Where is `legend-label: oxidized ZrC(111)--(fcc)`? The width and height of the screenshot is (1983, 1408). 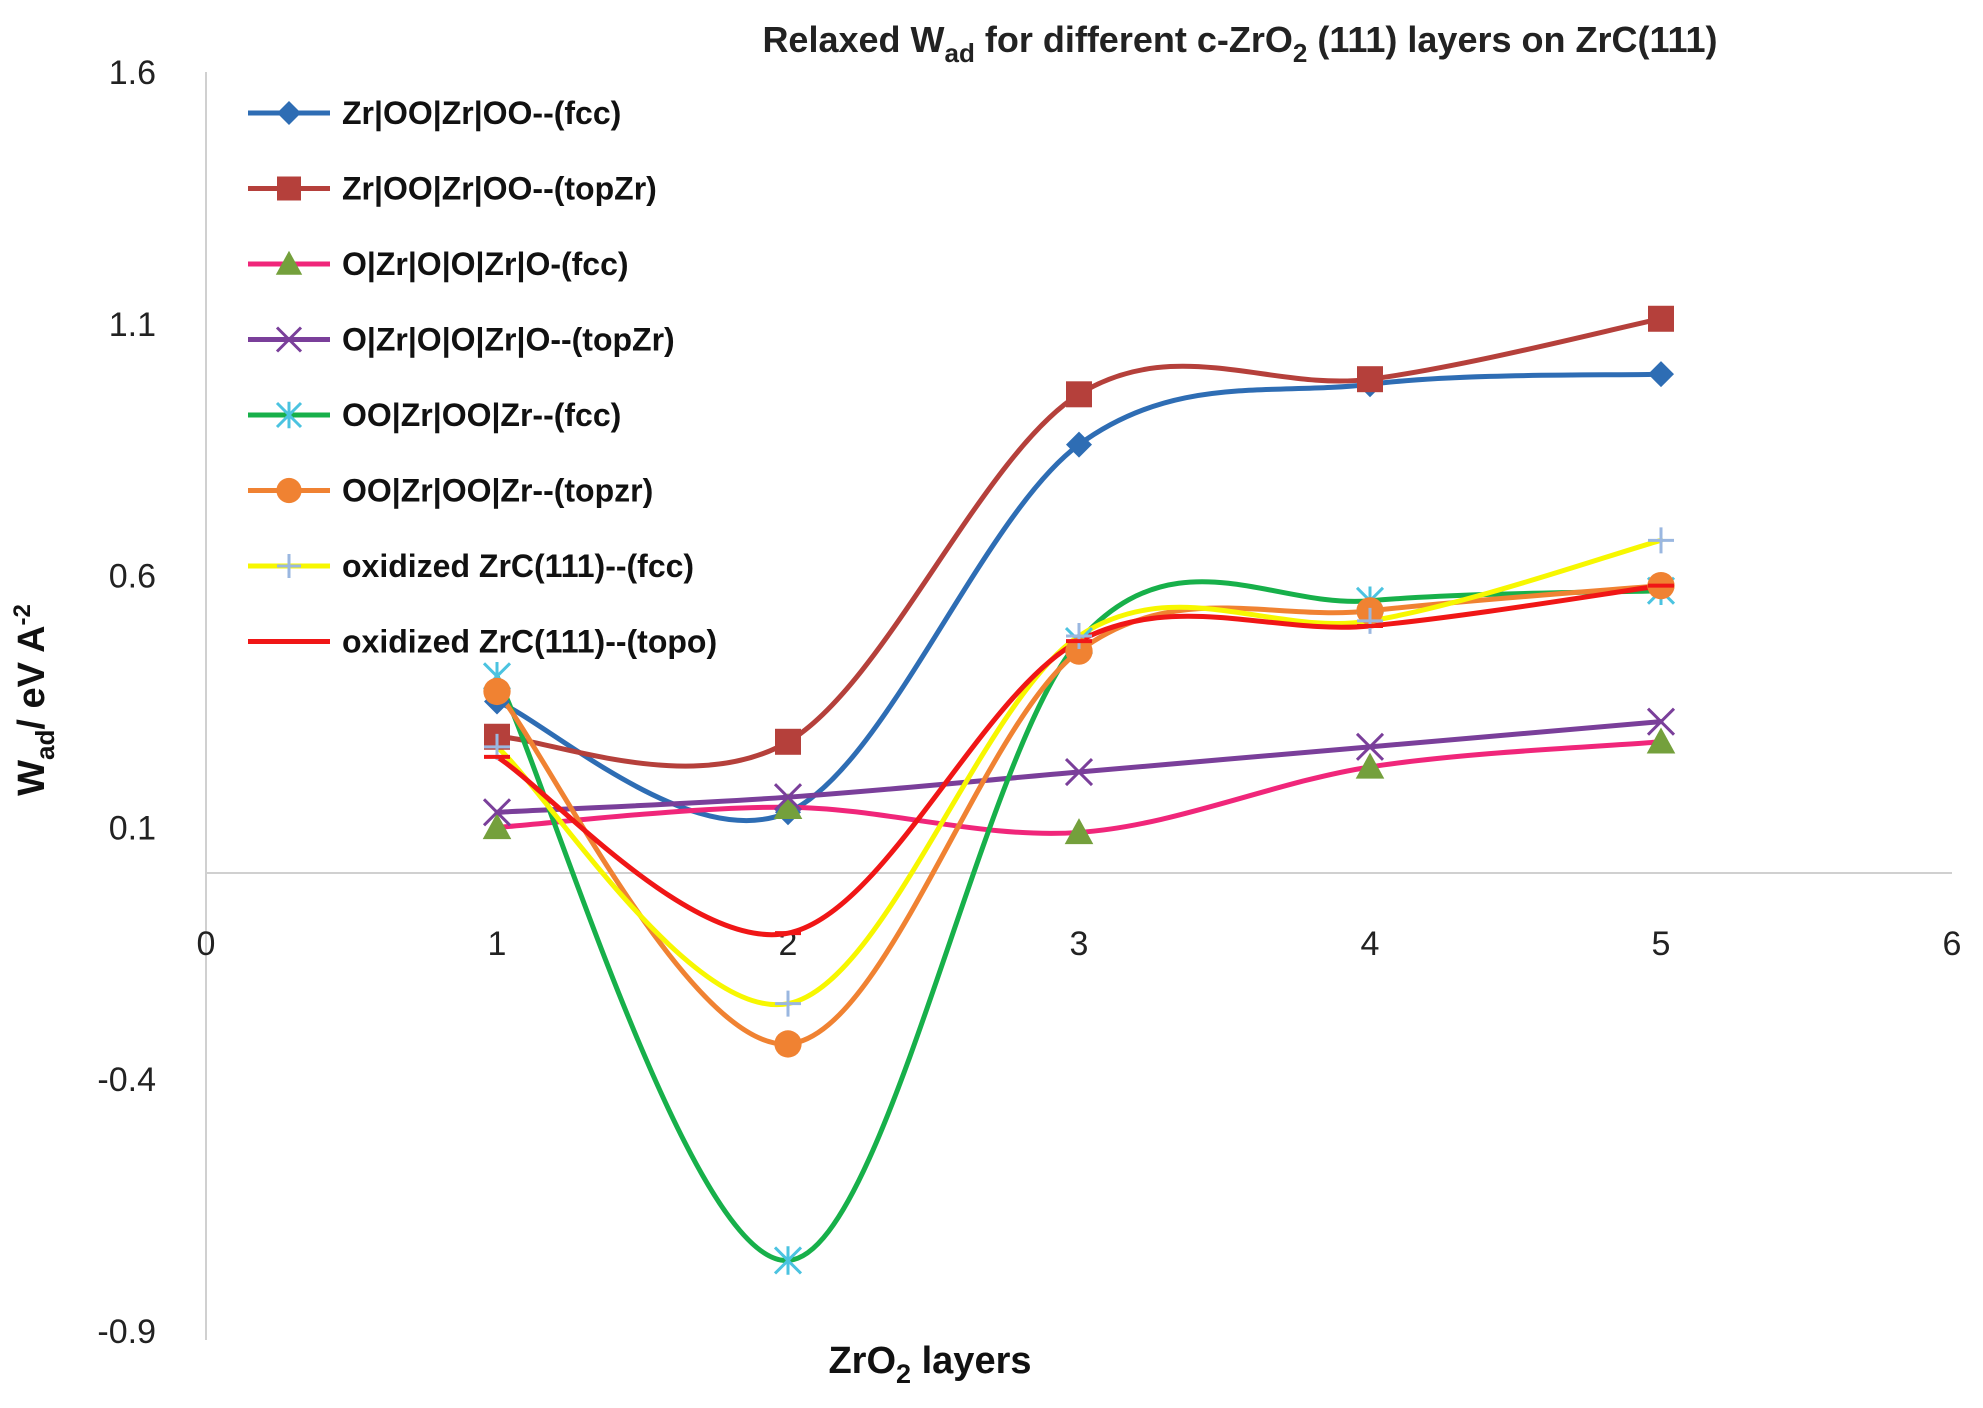 legend-label: oxidized ZrC(111)--(fcc) is located at coordinates (518, 566).